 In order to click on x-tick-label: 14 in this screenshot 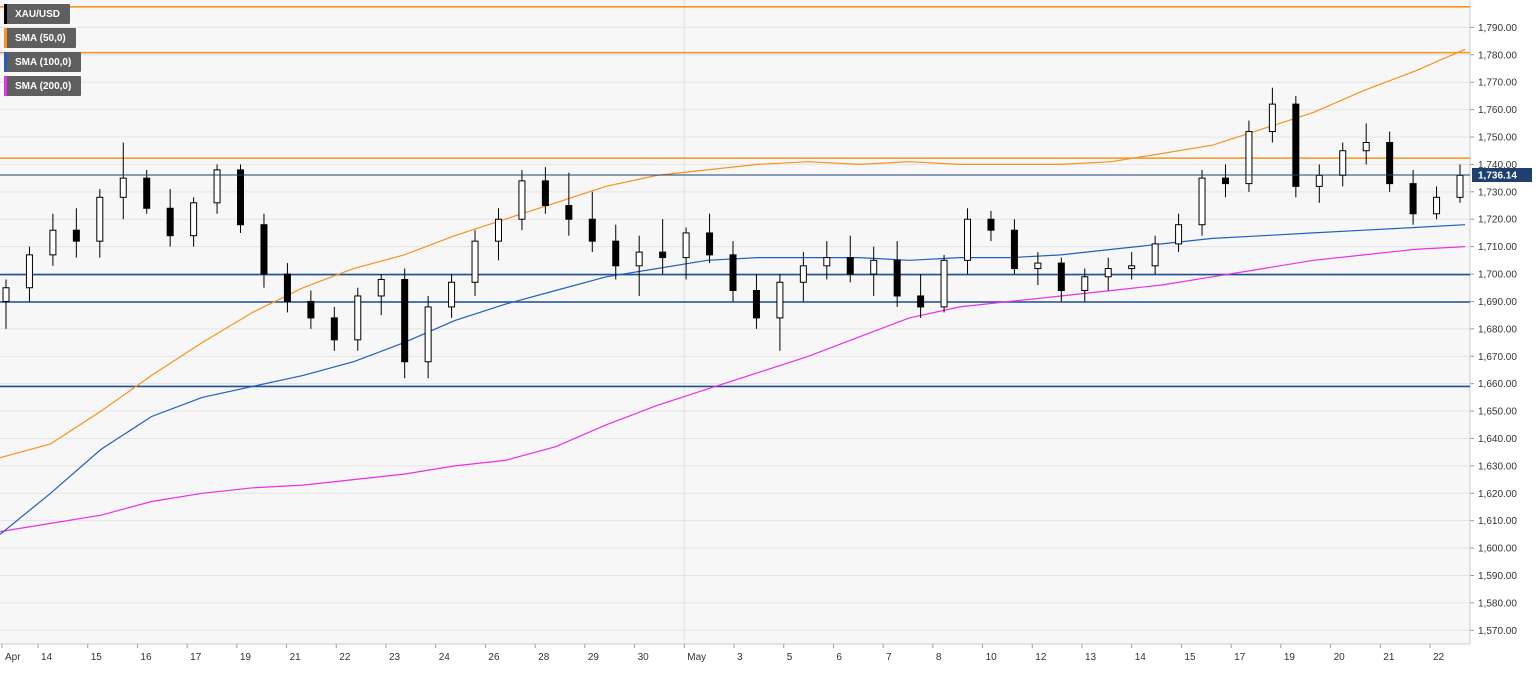, I will do `click(47, 657)`.